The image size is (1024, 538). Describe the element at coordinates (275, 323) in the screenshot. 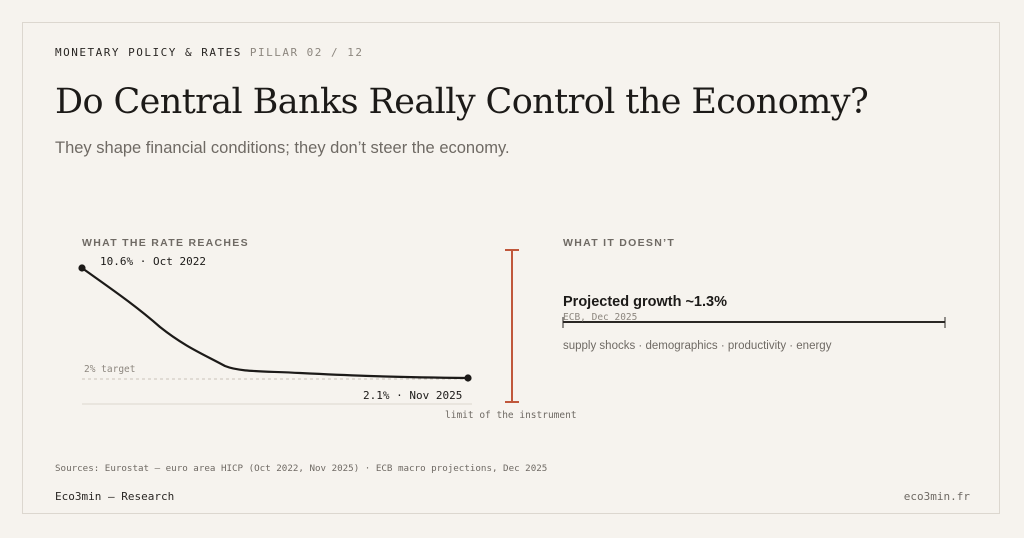

I see `inflation-line` at that location.